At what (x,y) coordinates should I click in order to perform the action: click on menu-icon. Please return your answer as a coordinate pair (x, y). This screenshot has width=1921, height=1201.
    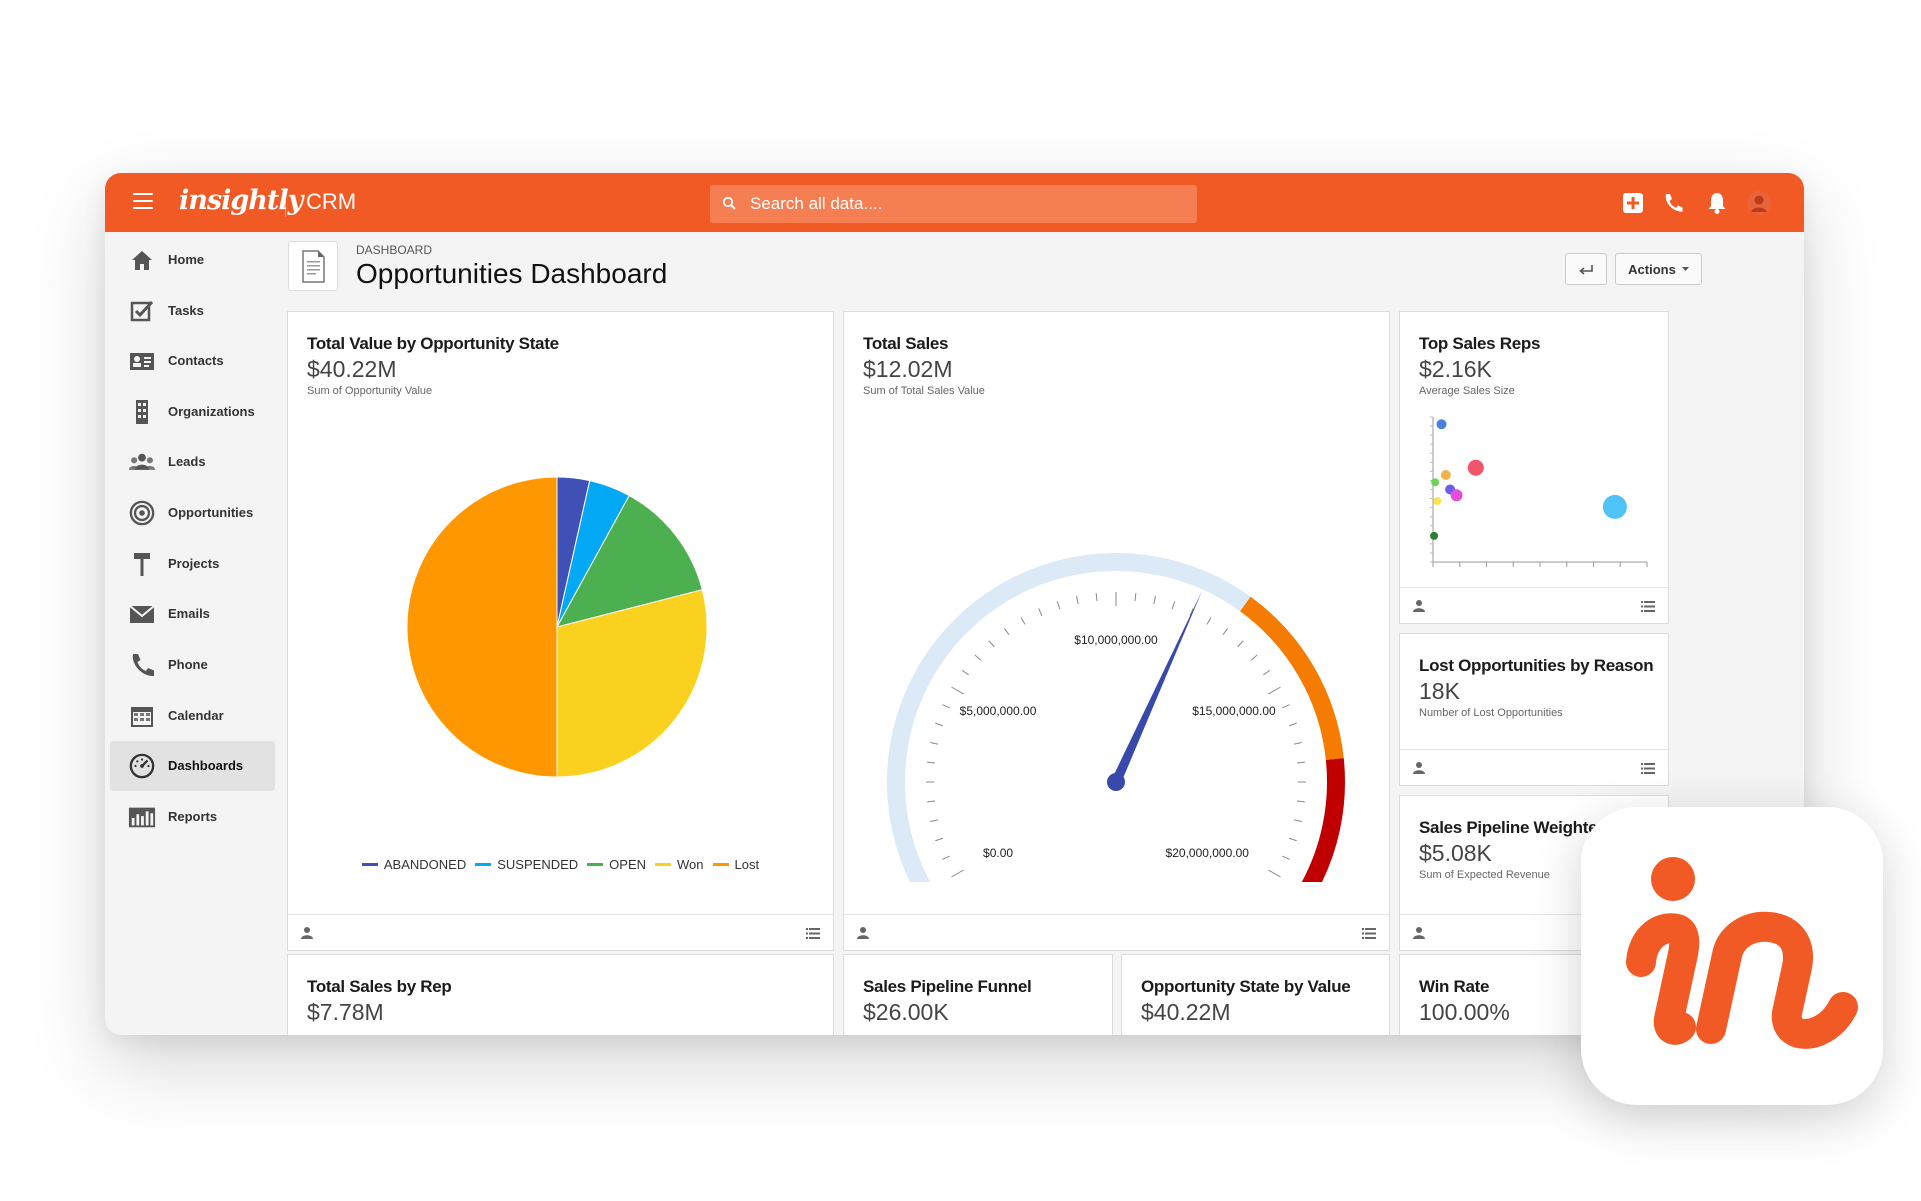
    Looking at the image, I should click on (143, 201).